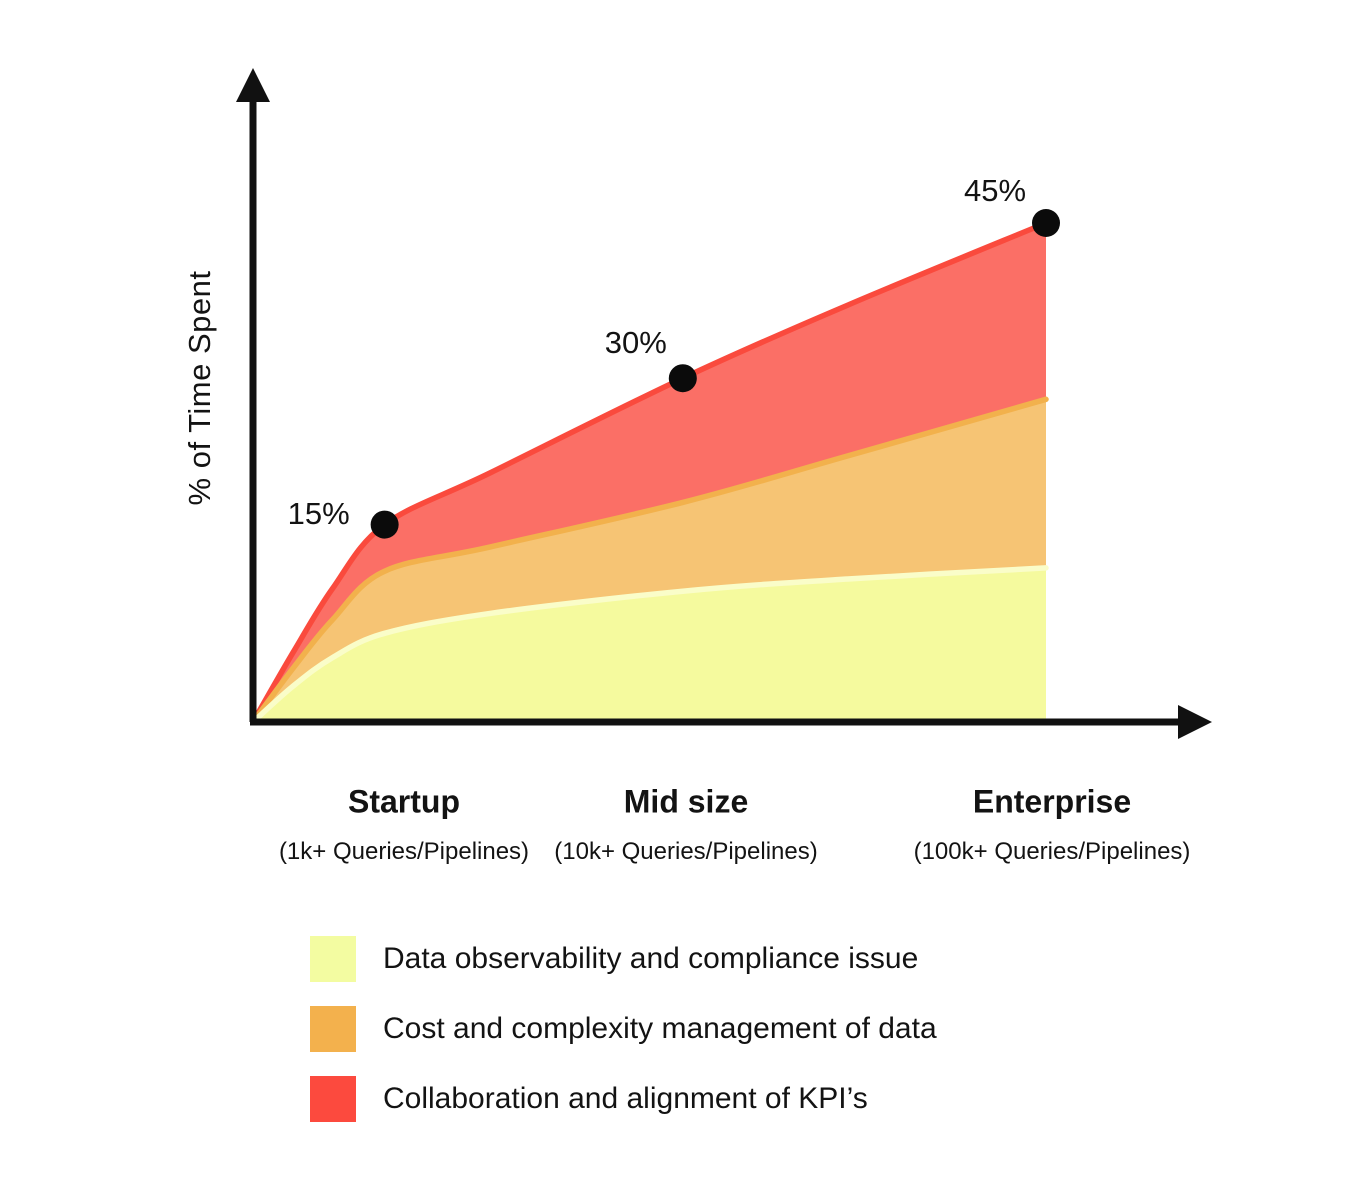  Describe the element at coordinates (995, 190) in the screenshot. I see `data-point-value-label: 45%` at that location.